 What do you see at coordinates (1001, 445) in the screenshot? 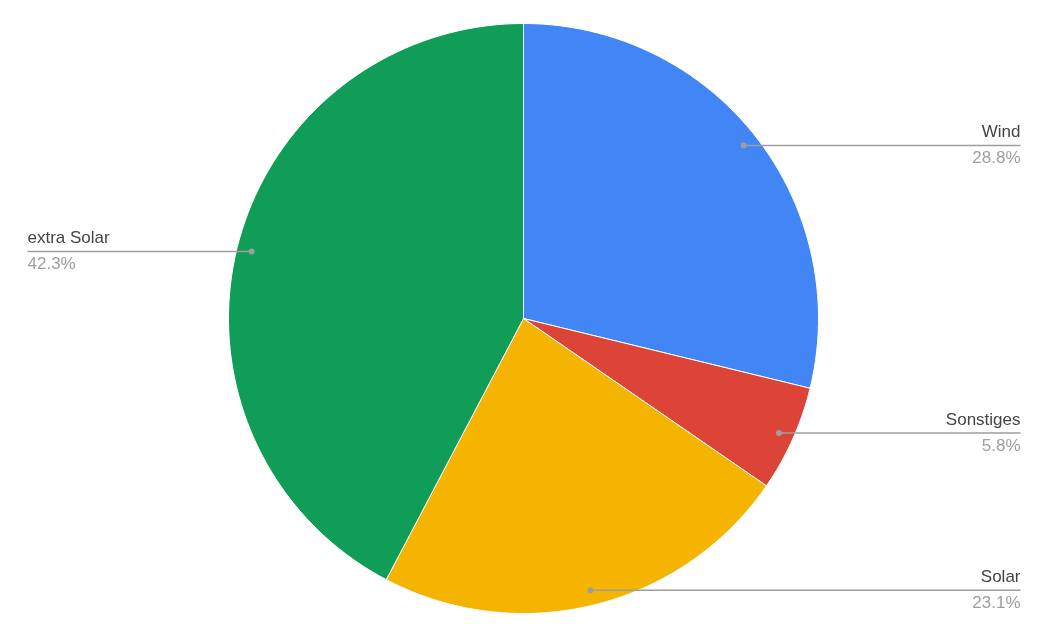
I see `data-label: 5.8%` at bounding box center [1001, 445].